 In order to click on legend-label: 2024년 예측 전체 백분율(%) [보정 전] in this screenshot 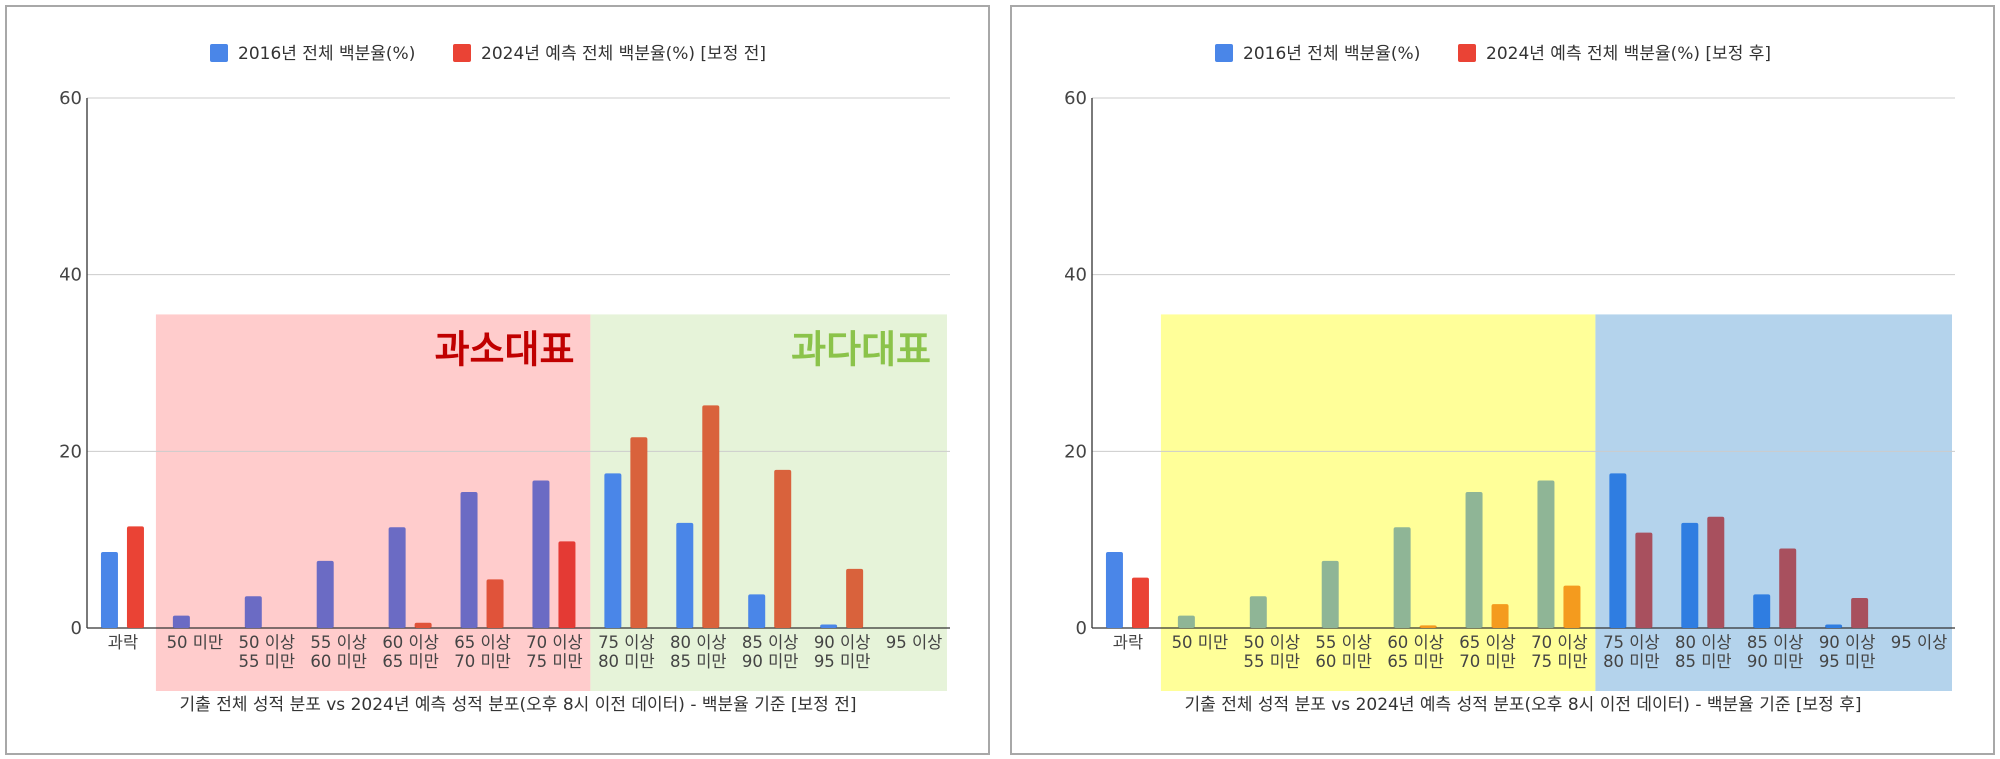, I will do `click(623, 54)`.